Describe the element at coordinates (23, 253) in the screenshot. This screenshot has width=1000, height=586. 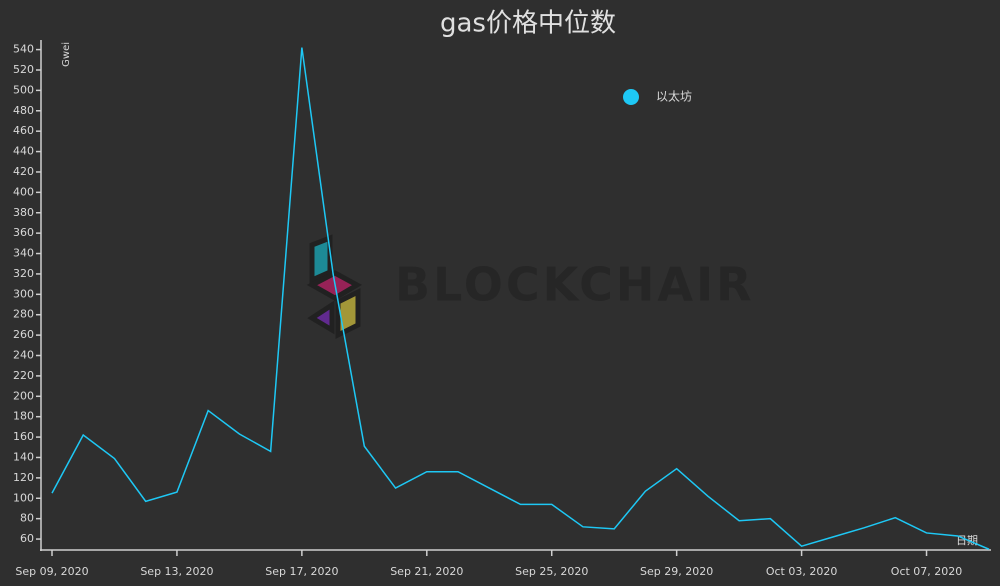
I see `y-tick-label: 340` at that location.